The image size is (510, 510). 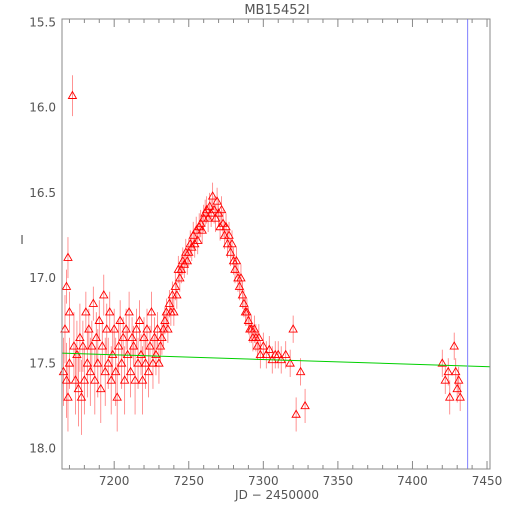 I want to click on y-tick-label: 17.0, so click(x=42, y=278).